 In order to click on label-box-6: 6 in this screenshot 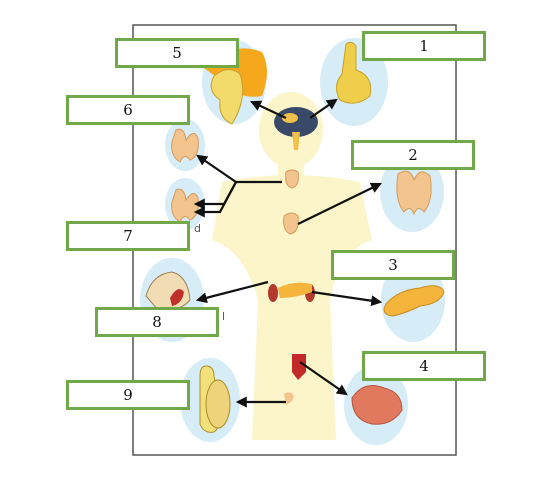, I will do `click(128, 110)`.